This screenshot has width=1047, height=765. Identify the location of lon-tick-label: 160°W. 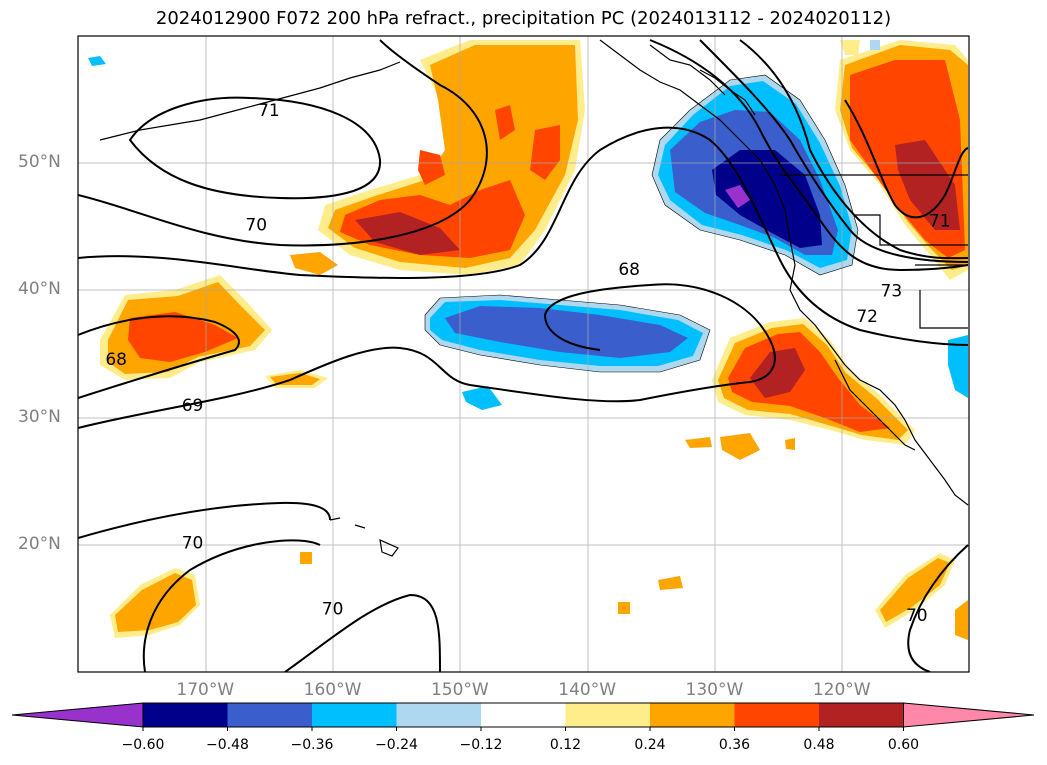
(332, 690).